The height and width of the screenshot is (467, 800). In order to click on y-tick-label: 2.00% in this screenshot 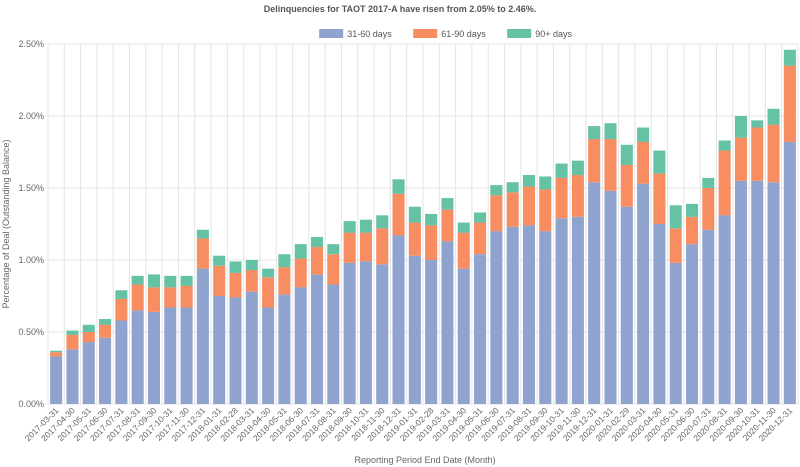, I will do `click(31, 116)`.